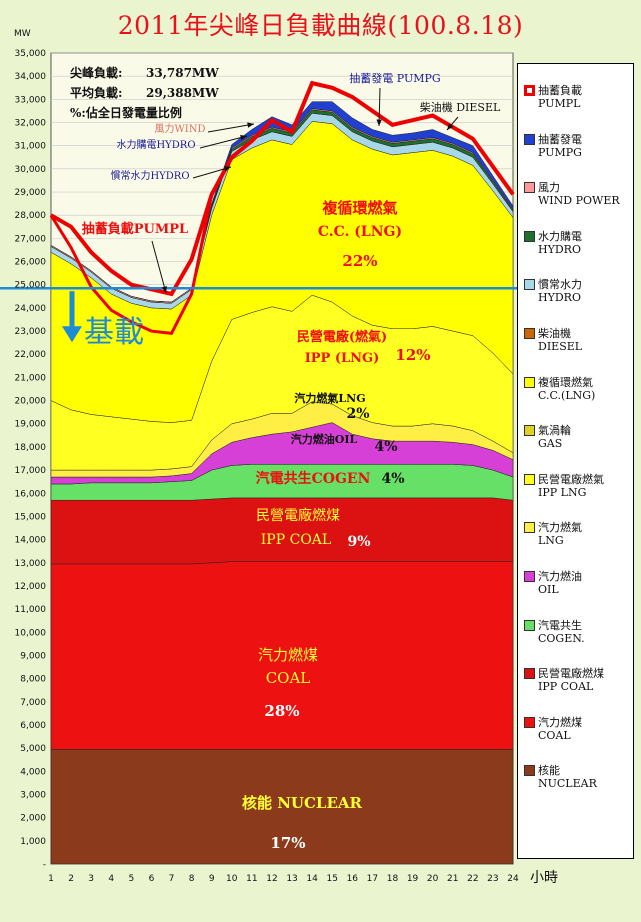 The image size is (641, 922). What do you see at coordinates (212, 172) in the screenshot?
I see `arrow-hydro-run` at bounding box center [212, 172].